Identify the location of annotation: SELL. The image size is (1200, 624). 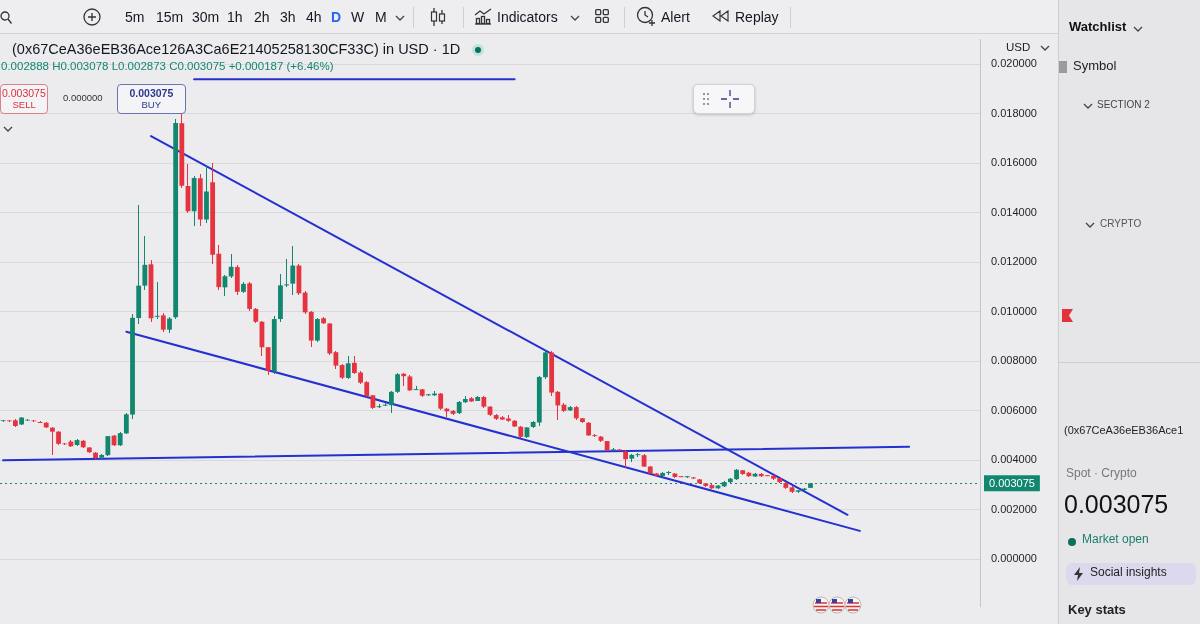
(24, 105).